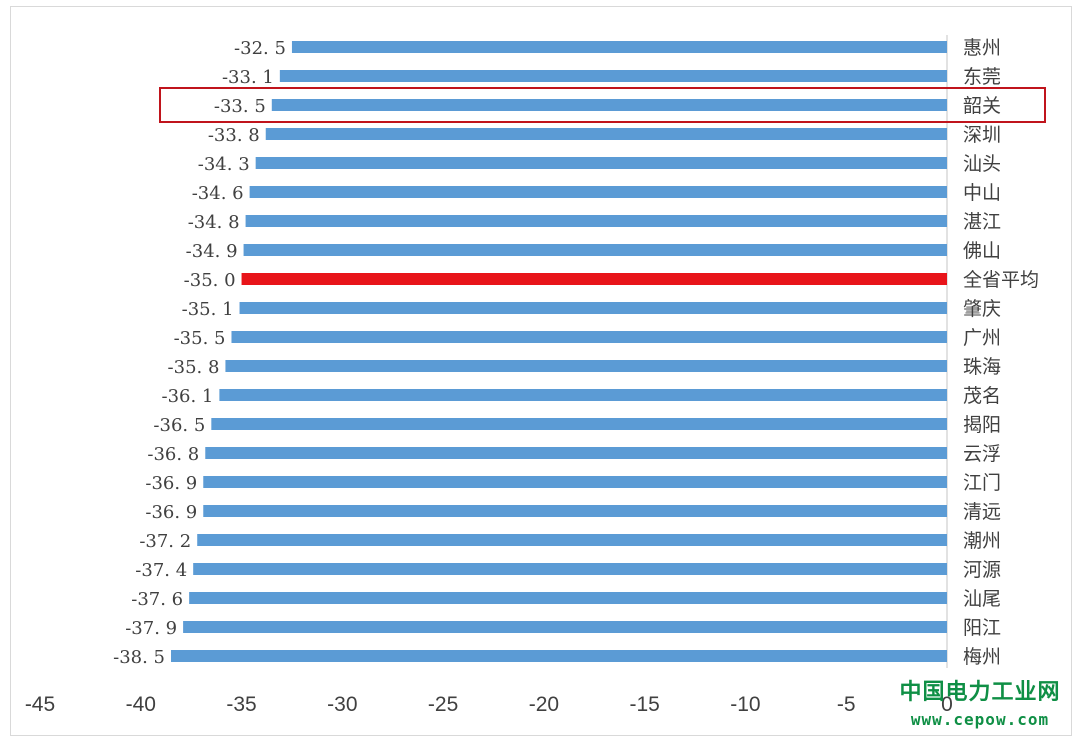 Image resolution: width=1080 pixels, height=742 pixels. Describe the element at coordinates (157, 599) in the screenshot. I see `bar-value-label: -37. 6` at that location.